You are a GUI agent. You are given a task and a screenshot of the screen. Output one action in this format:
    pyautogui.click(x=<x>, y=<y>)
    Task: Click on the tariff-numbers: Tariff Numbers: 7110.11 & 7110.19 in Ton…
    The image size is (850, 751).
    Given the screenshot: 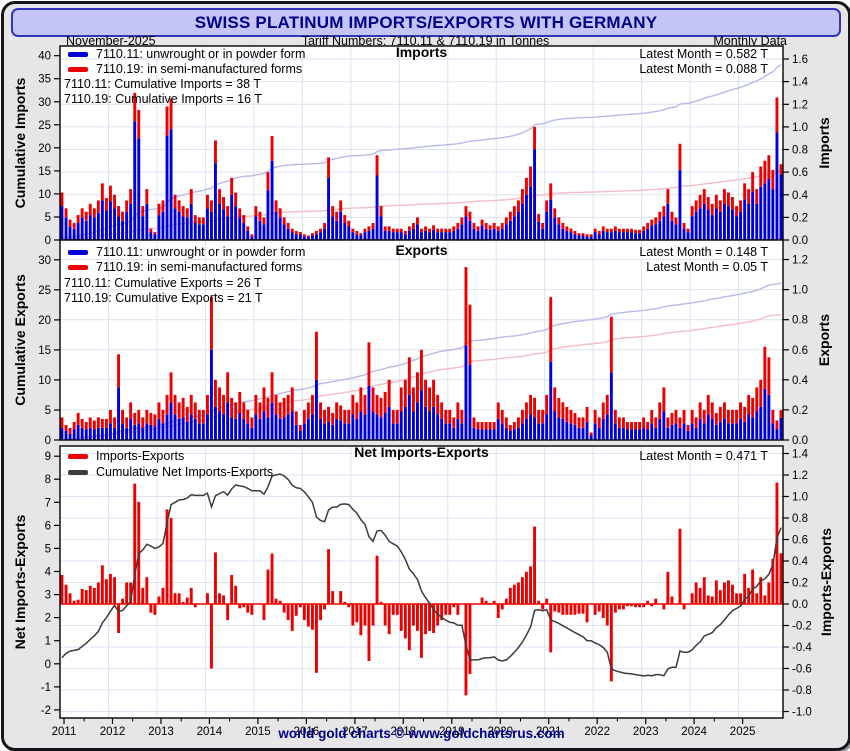 What is the action you would take?
    pyautogui.click(x=425, y=41)
    